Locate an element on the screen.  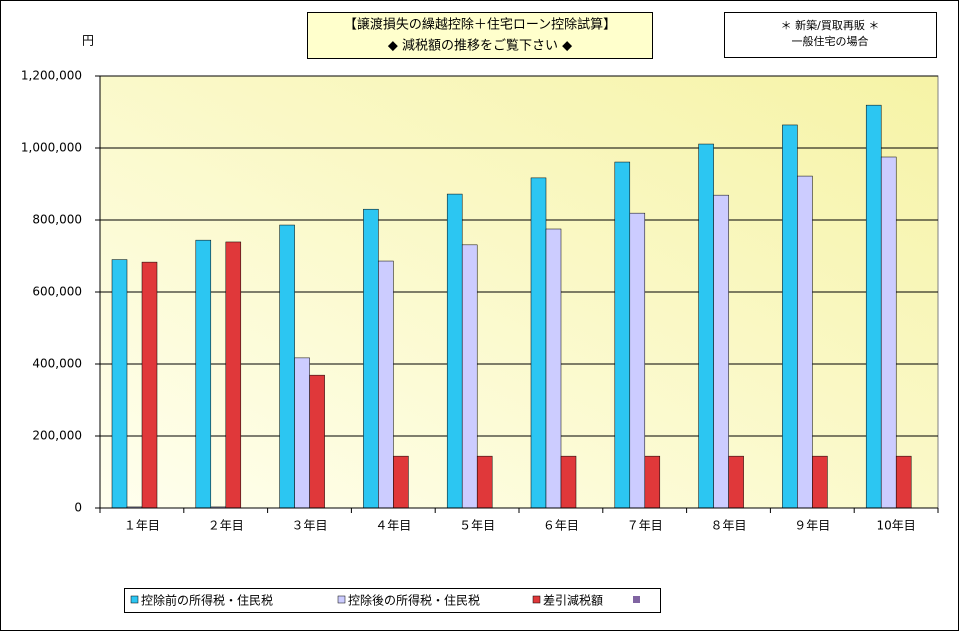
x-tick-label: ７年目 is located at coordinates (645, 526).